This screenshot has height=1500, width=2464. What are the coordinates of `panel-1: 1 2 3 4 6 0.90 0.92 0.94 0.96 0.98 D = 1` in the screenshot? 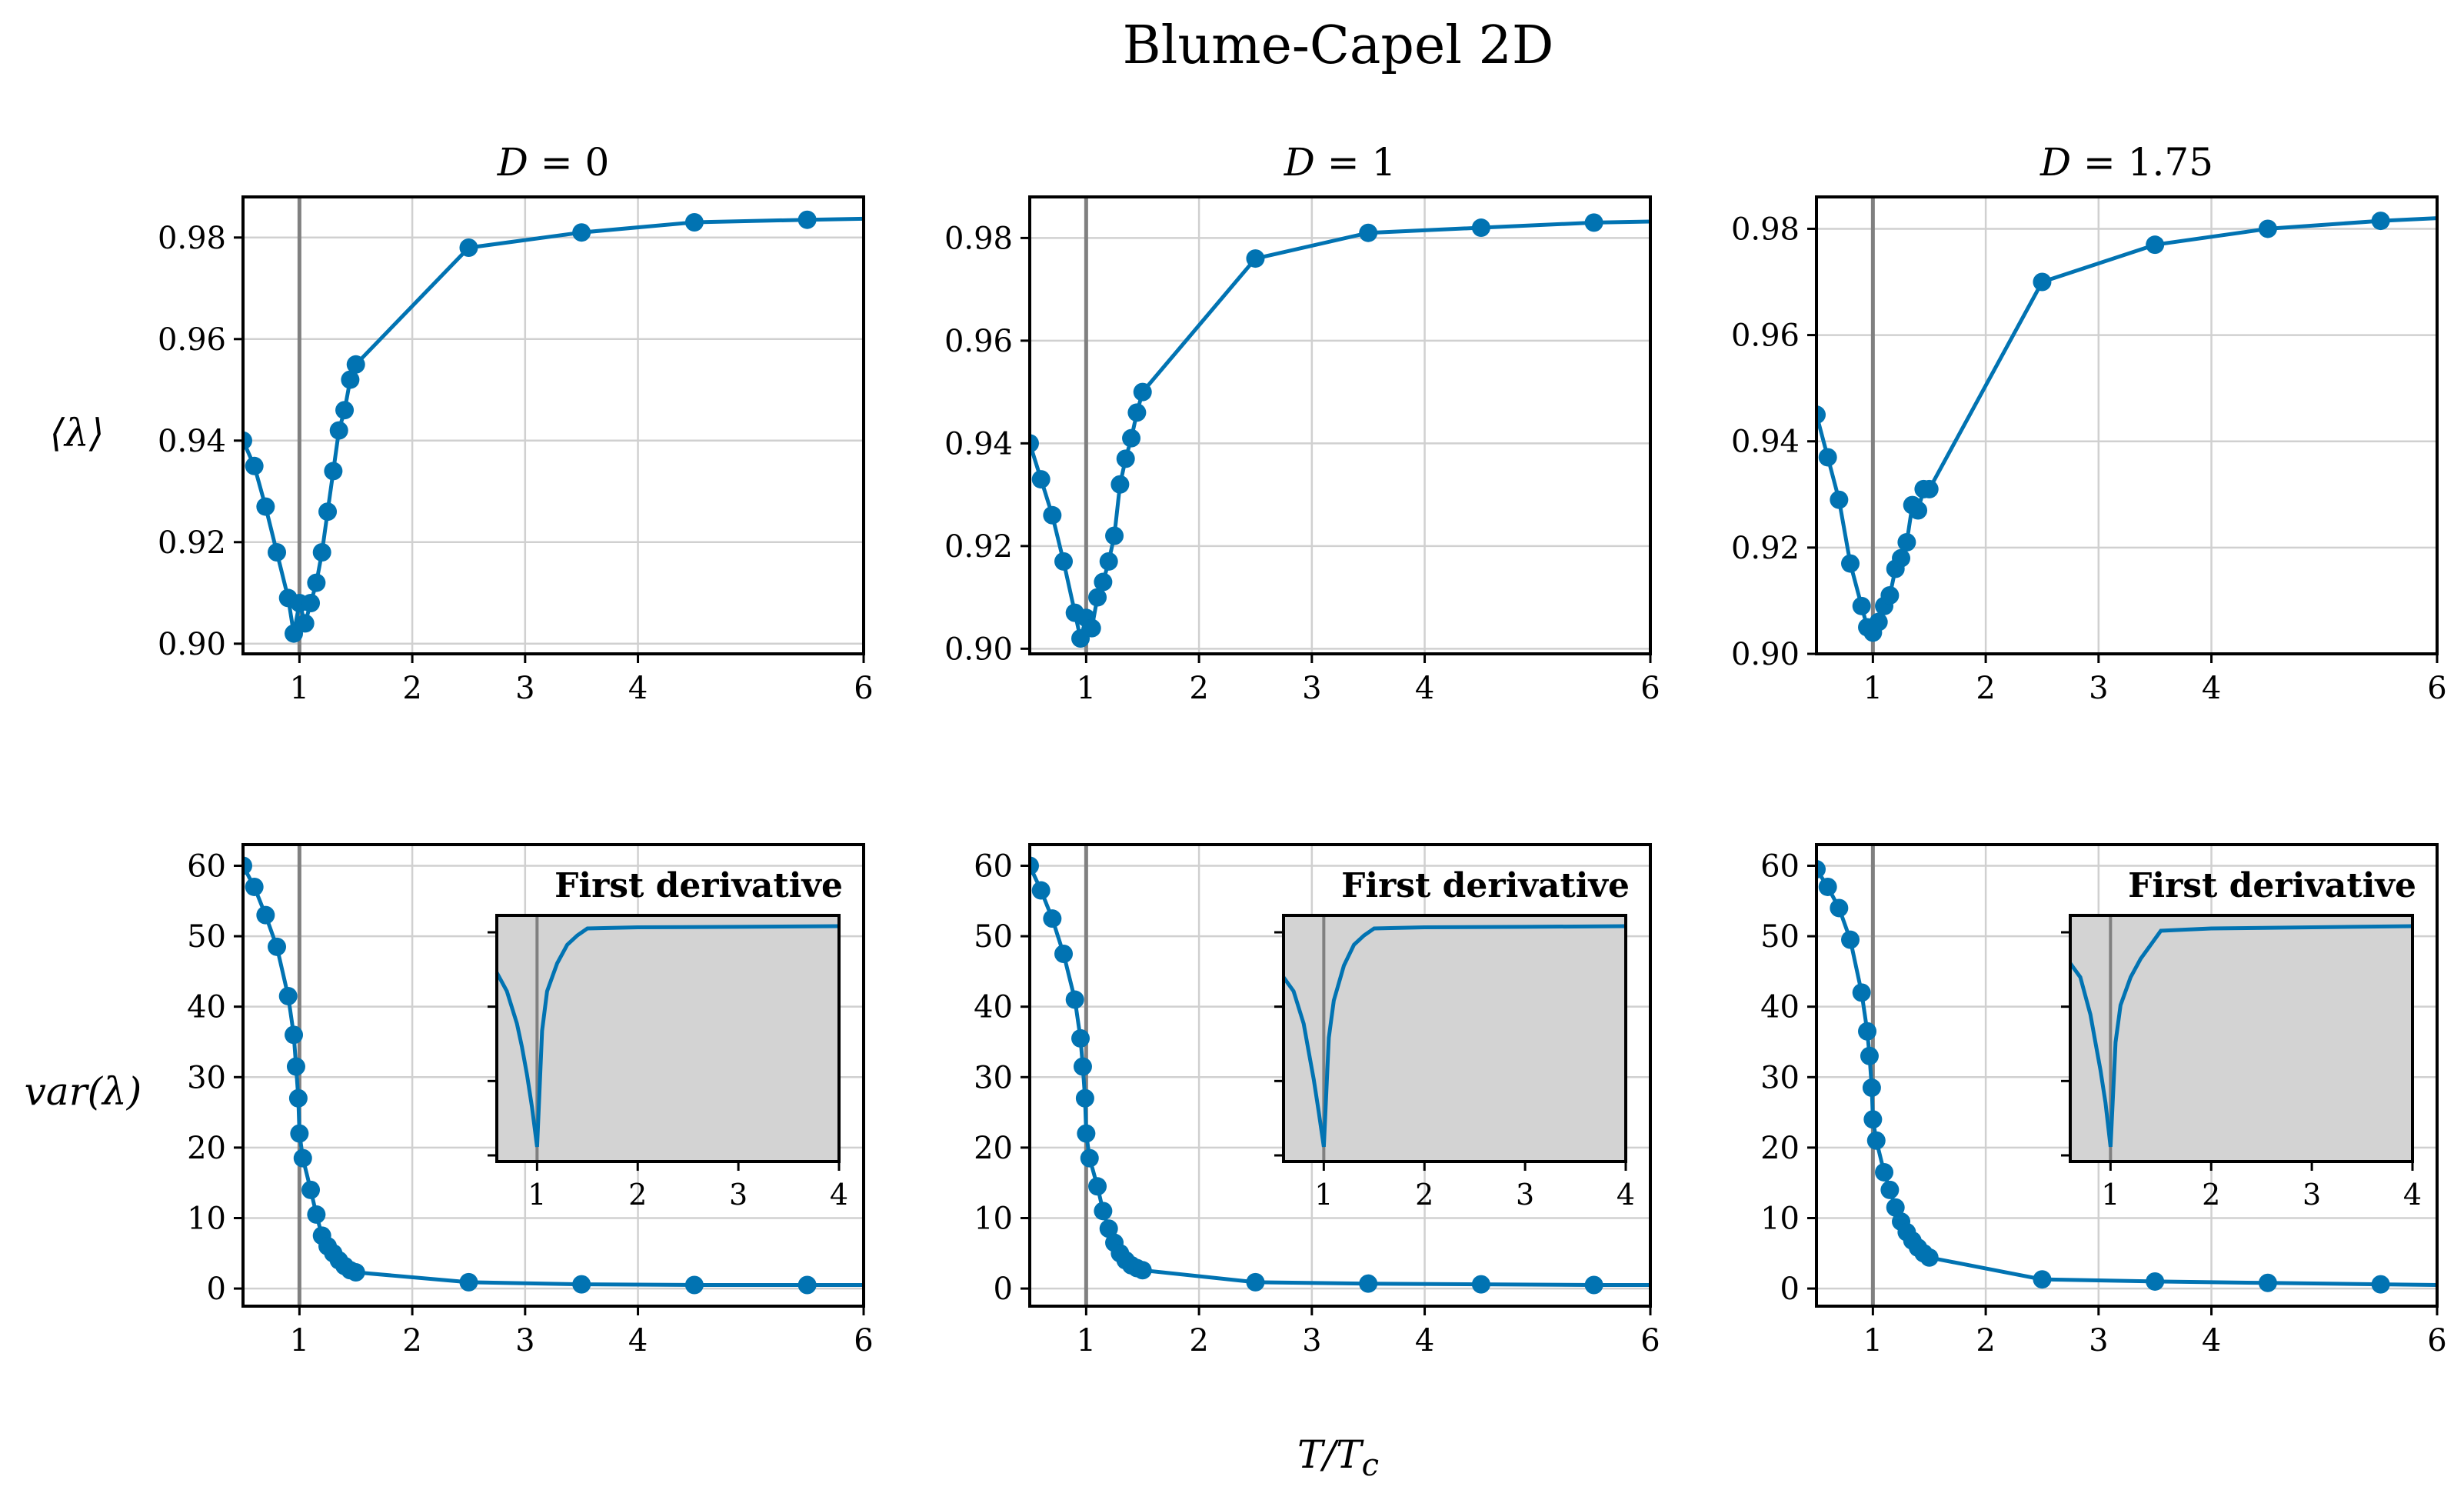 It's located at (1302, 423).